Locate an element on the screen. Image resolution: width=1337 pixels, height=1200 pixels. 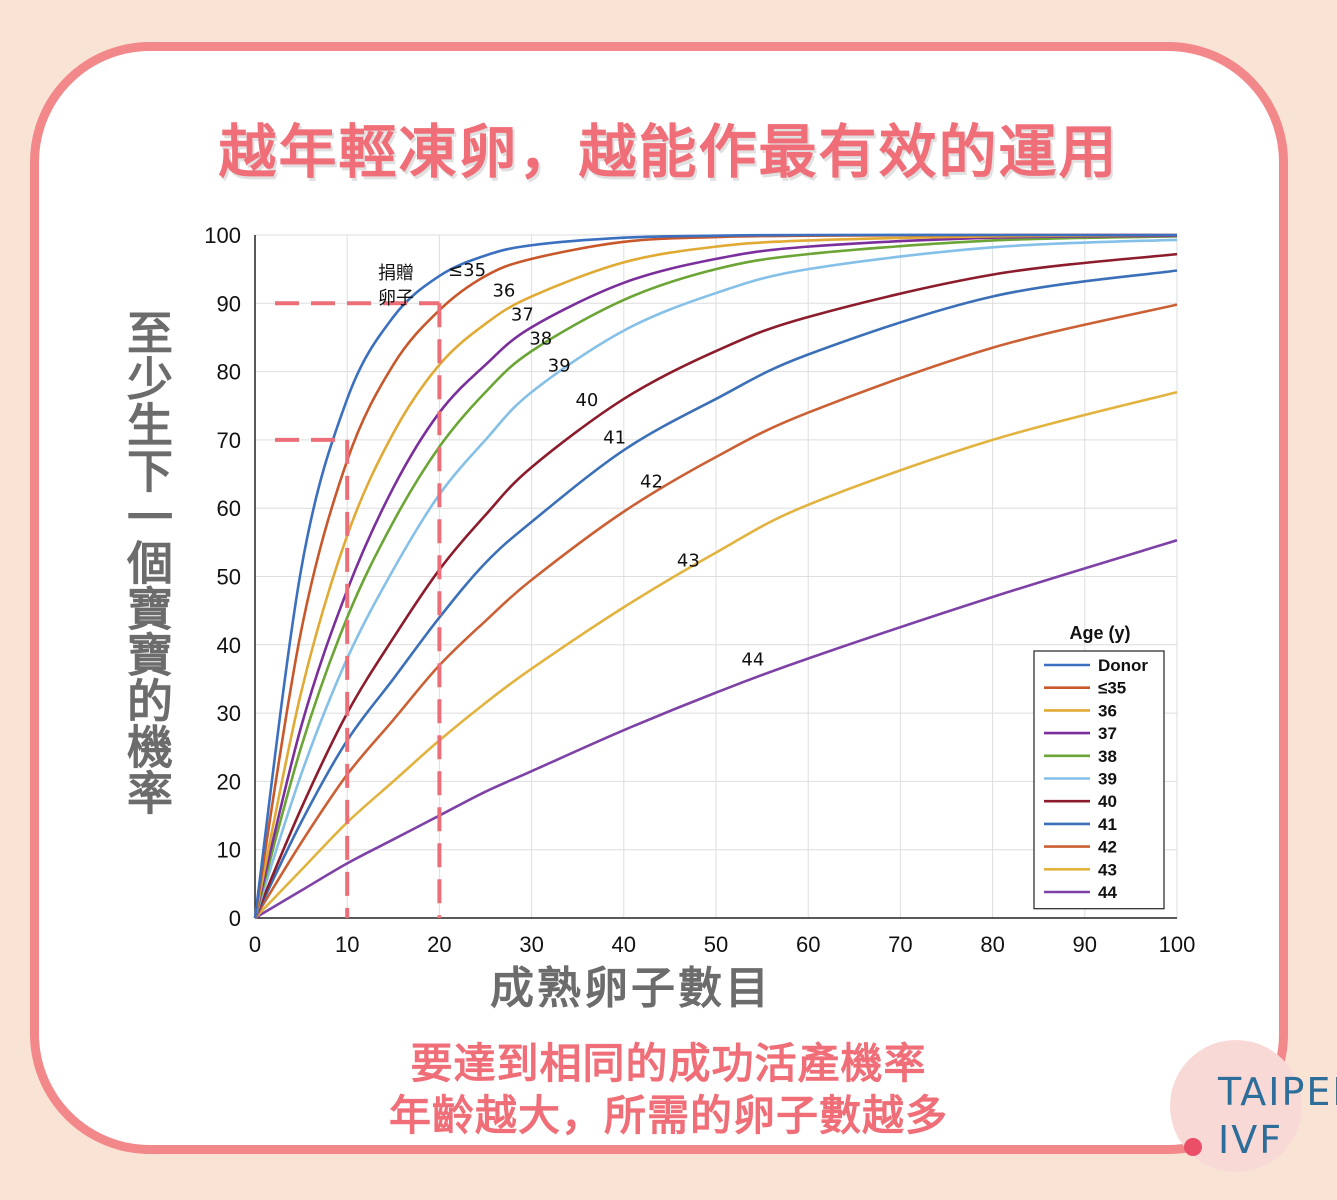
y-tick-label: 30 is located at coordinates (229, 713).